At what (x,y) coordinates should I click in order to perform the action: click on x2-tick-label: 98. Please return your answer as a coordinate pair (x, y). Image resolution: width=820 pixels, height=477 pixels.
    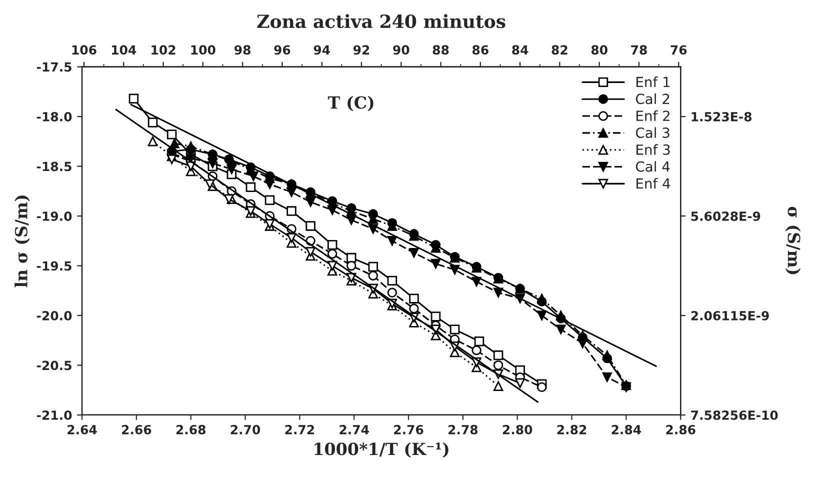
    Looking at the image, I should click on (242, 50).